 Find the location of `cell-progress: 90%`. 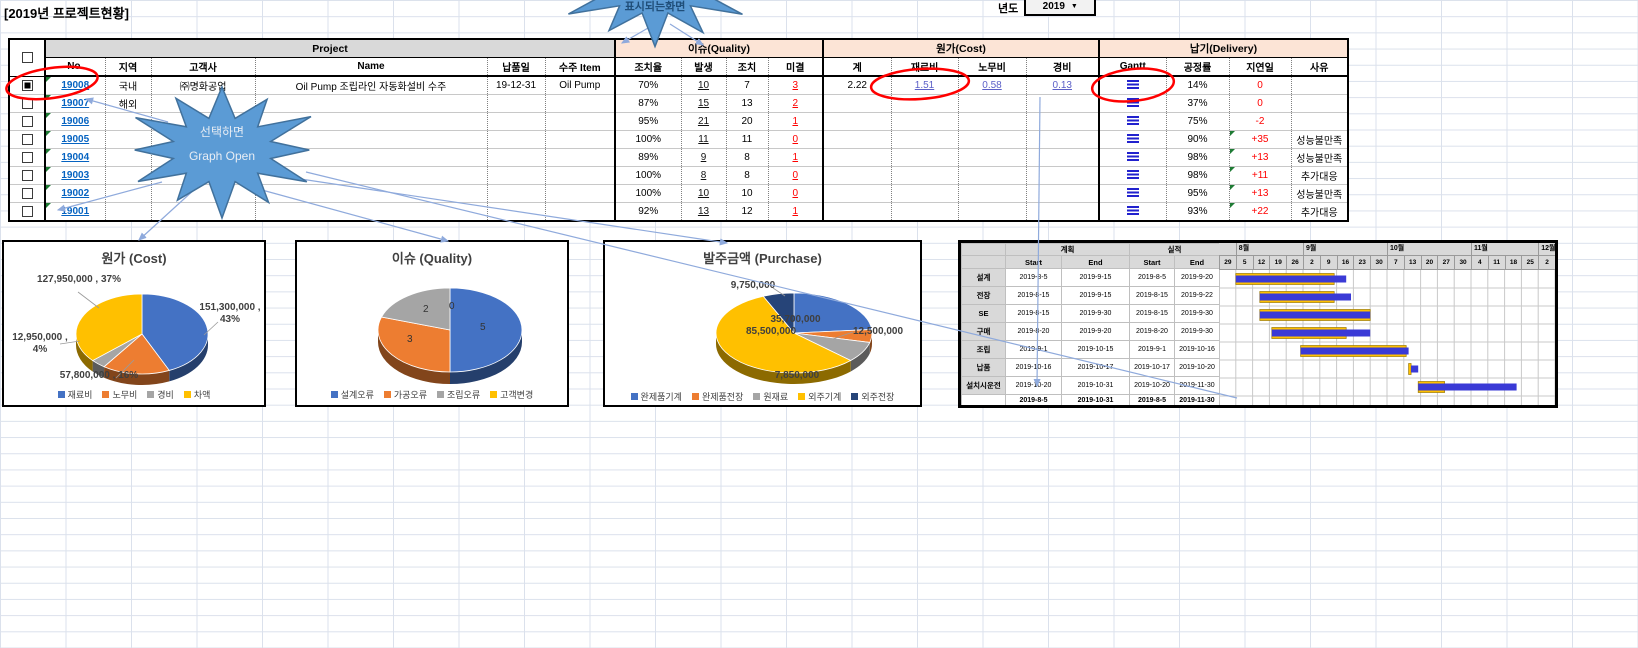

cell-progress: 90% is located at coordinates (1197, 139).